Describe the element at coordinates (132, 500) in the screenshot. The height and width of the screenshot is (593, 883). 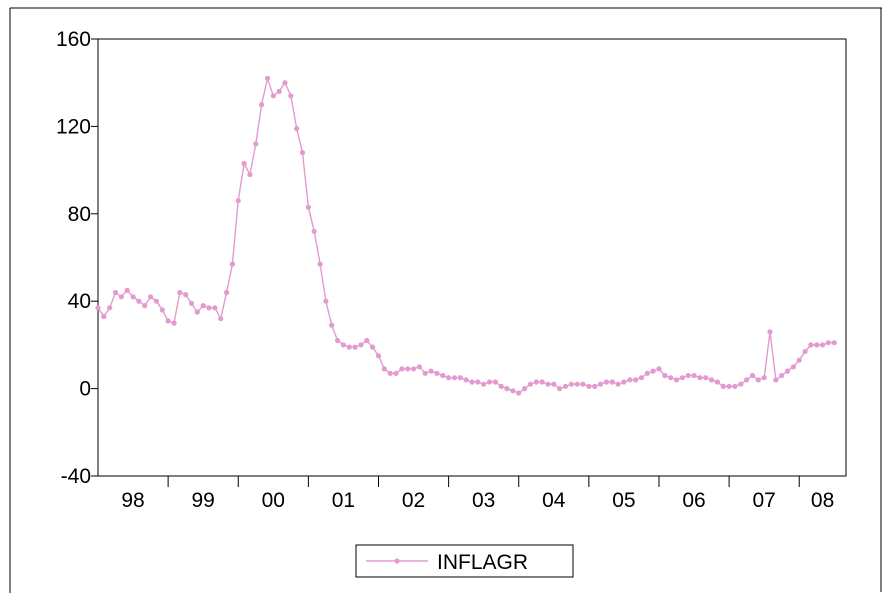
I see `x-tick-label: 98` at that location.